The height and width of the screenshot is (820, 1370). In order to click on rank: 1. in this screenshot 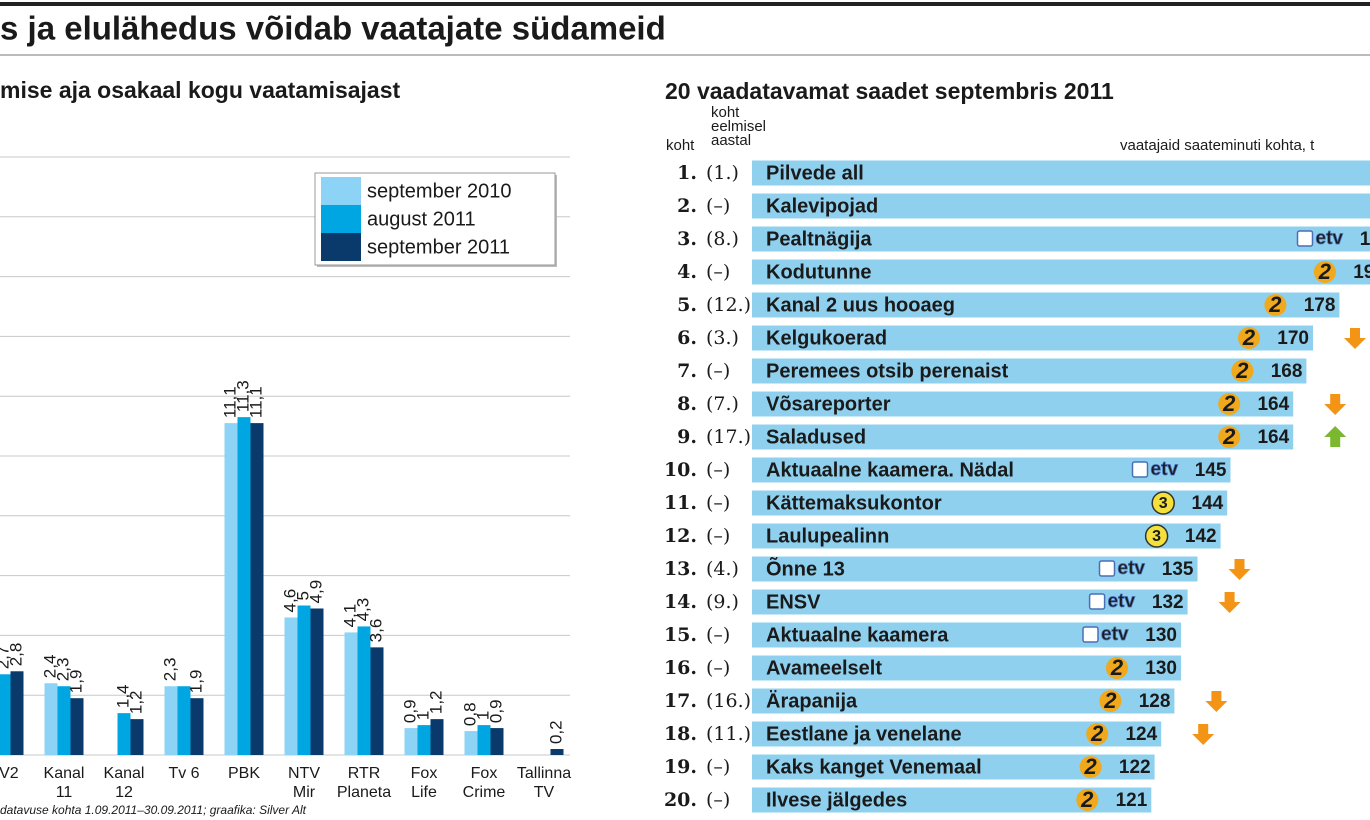, I will do `click(687, 173)`.